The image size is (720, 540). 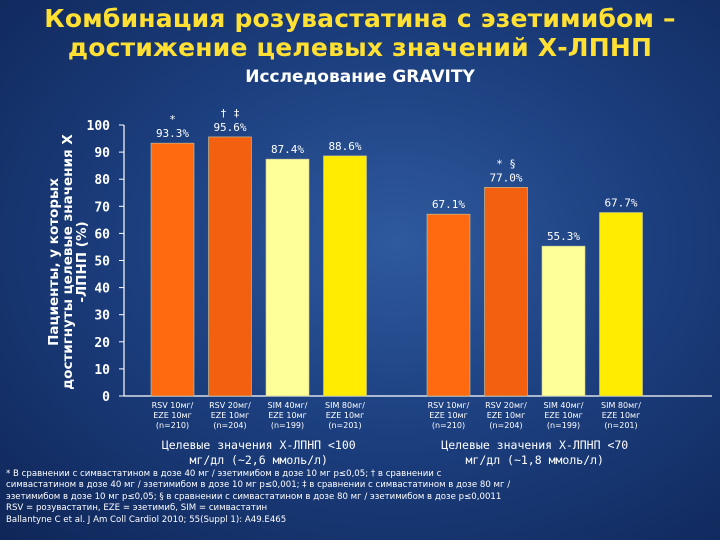 I want to click on y-tick-label: 70, so click(x=102, y=207).